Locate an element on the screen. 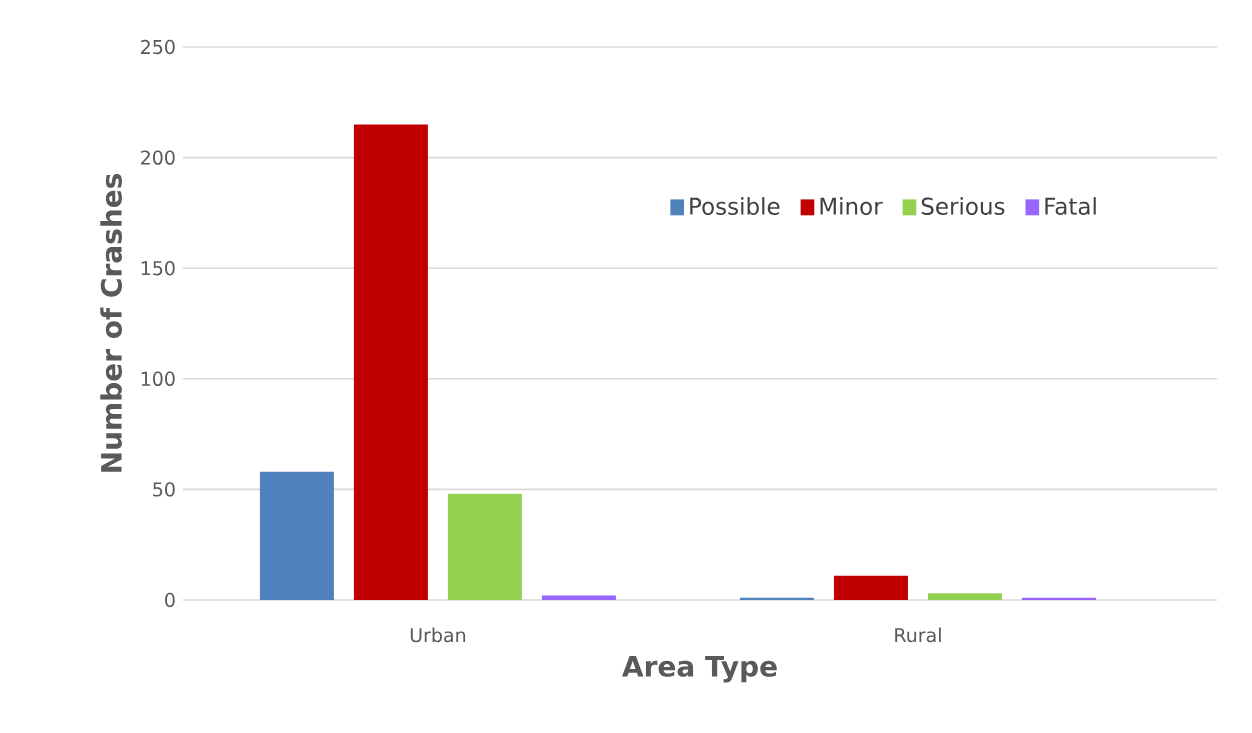 This screenshot has height=733, width=1252. y-tick-label: 100 is located at coordinates (158, 378).